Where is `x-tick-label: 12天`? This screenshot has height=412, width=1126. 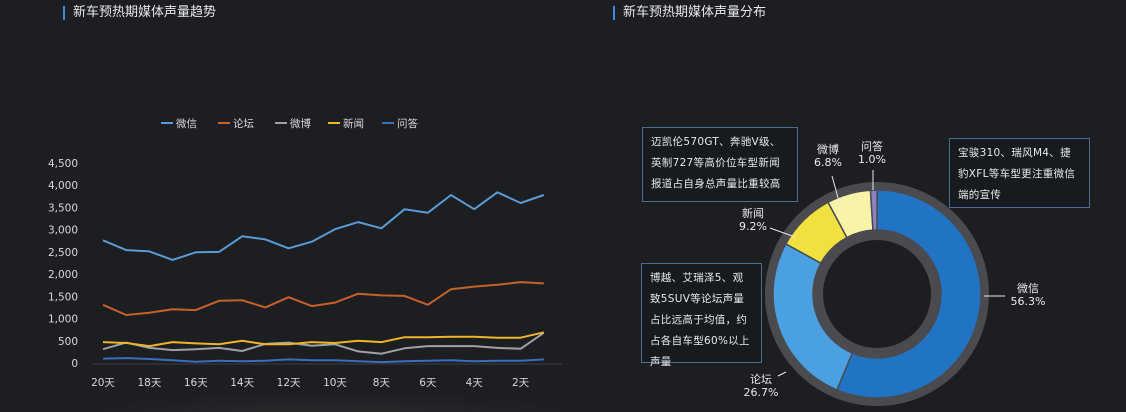
x-tick-label: 12天 is located at coordinates (289, 383).